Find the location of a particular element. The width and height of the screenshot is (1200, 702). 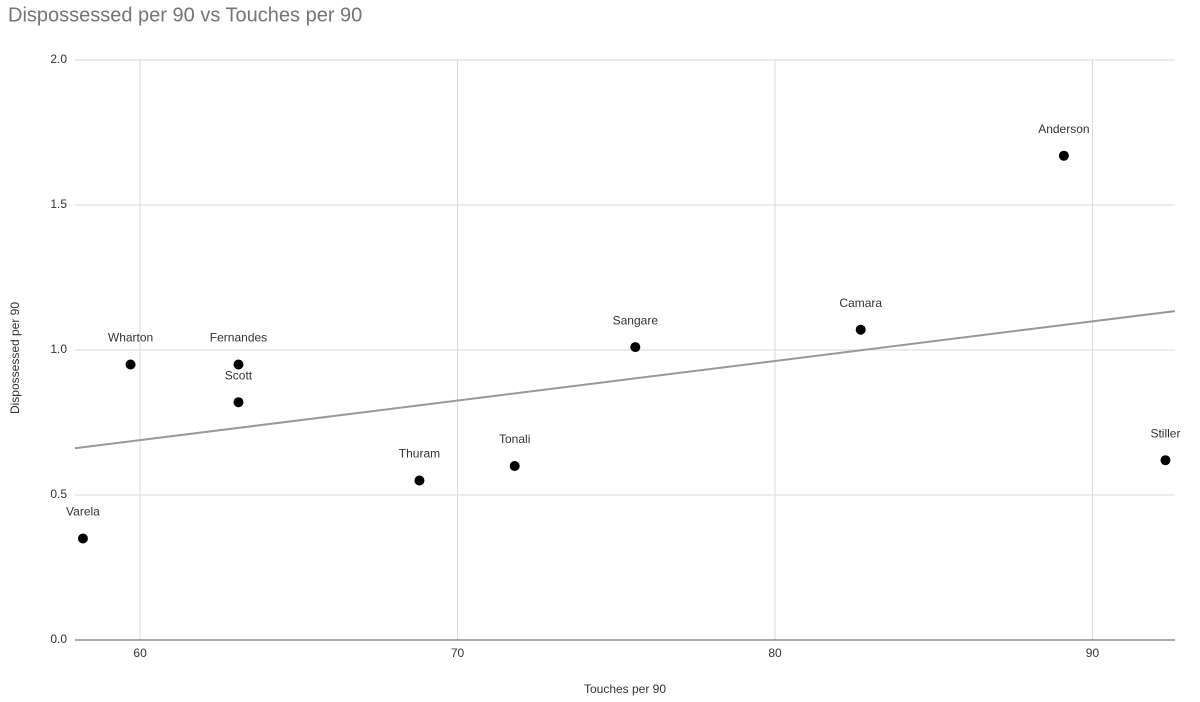

x-axis-label: Touches per 90 is located at coordinates (625, 689).